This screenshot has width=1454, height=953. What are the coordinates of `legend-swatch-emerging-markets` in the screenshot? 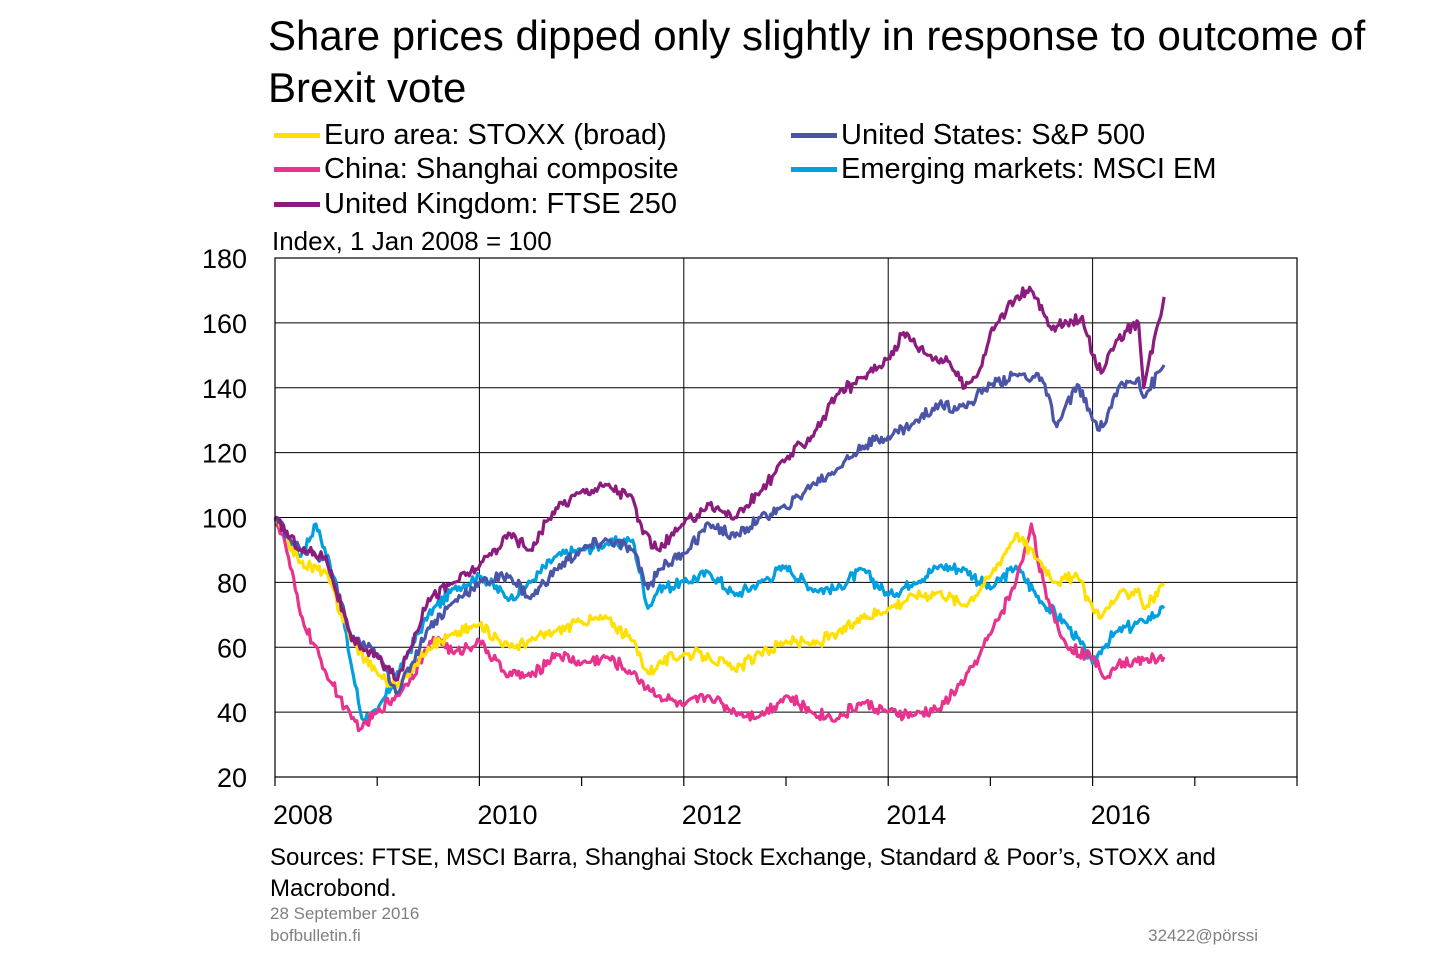 It's located at (814, 169).